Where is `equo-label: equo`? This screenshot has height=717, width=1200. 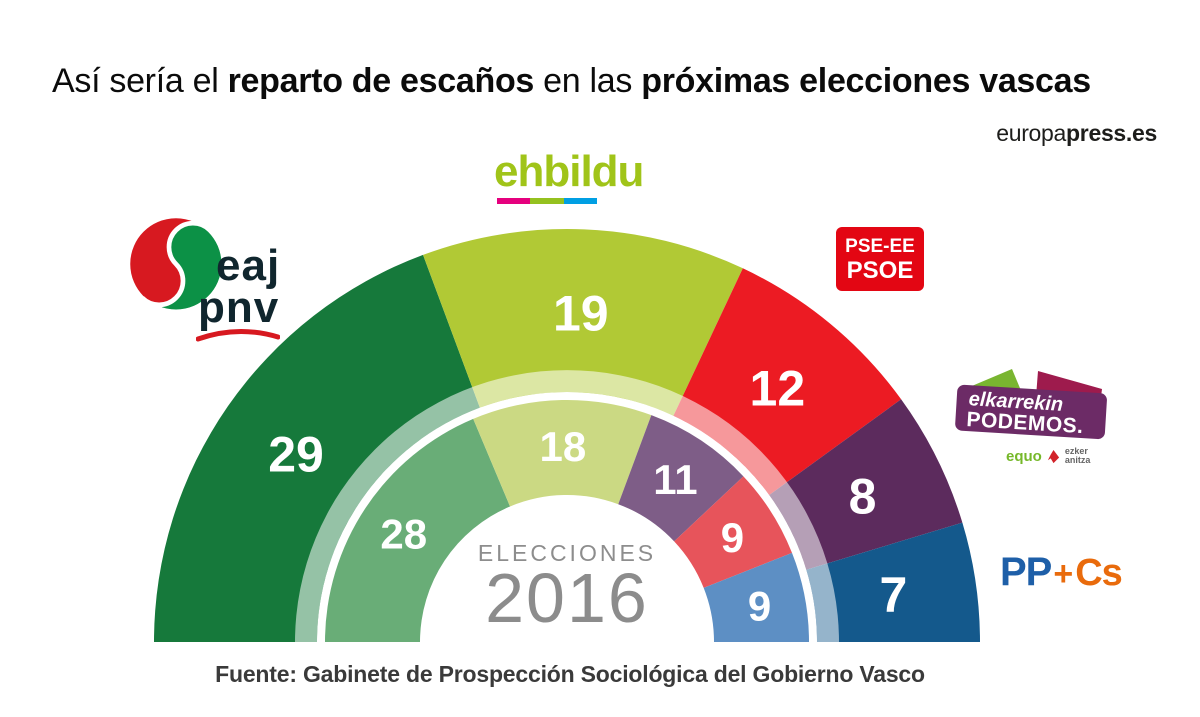
equo-label: equo is located at coordinates (1024, 456).